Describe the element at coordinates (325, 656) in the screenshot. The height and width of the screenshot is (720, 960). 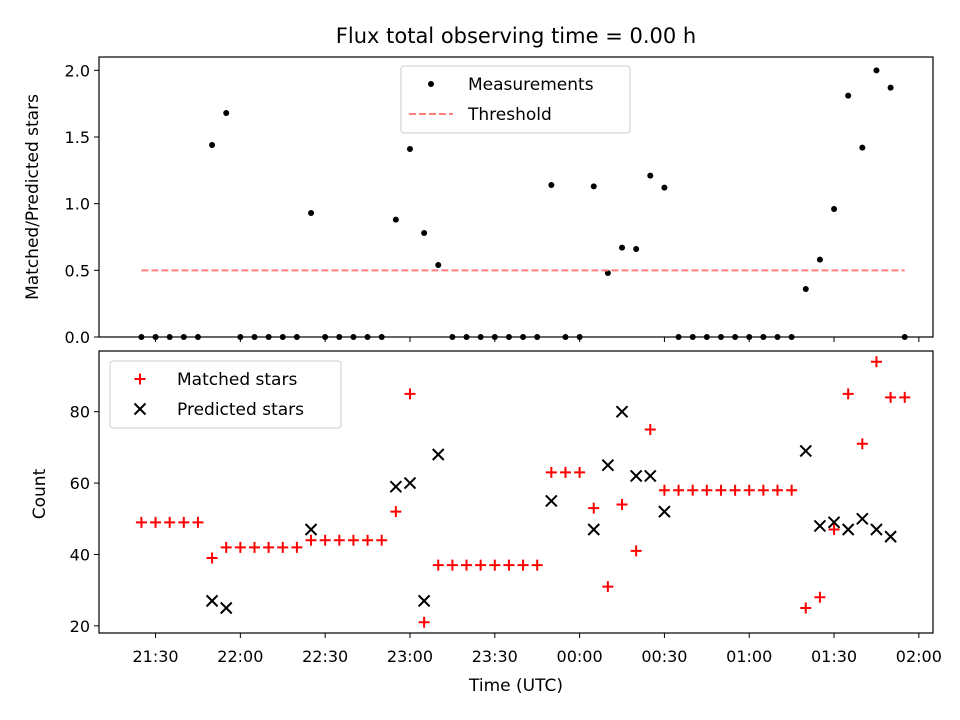
I see `x-tick-label: 22:30` at that location.